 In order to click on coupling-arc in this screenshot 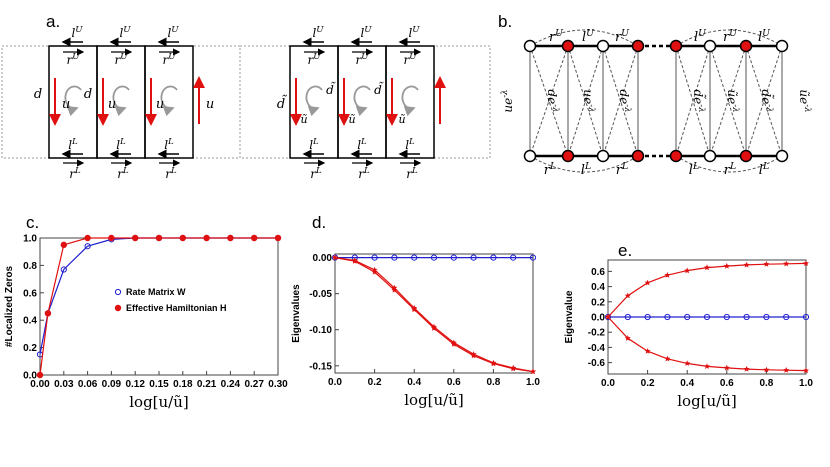, I will do `click(729, 38)`.